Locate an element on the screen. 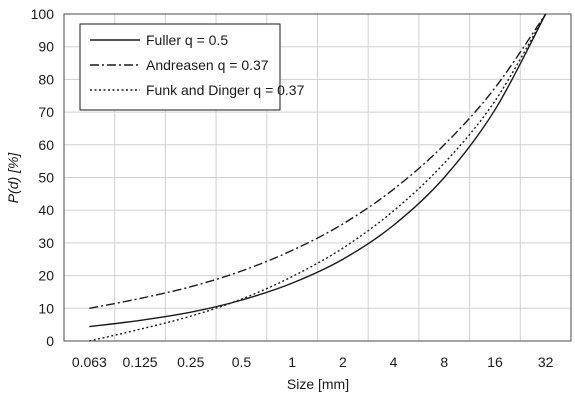  legend-label: Funk and Dinger q = 0.37 is located at coordinates (225, 90).